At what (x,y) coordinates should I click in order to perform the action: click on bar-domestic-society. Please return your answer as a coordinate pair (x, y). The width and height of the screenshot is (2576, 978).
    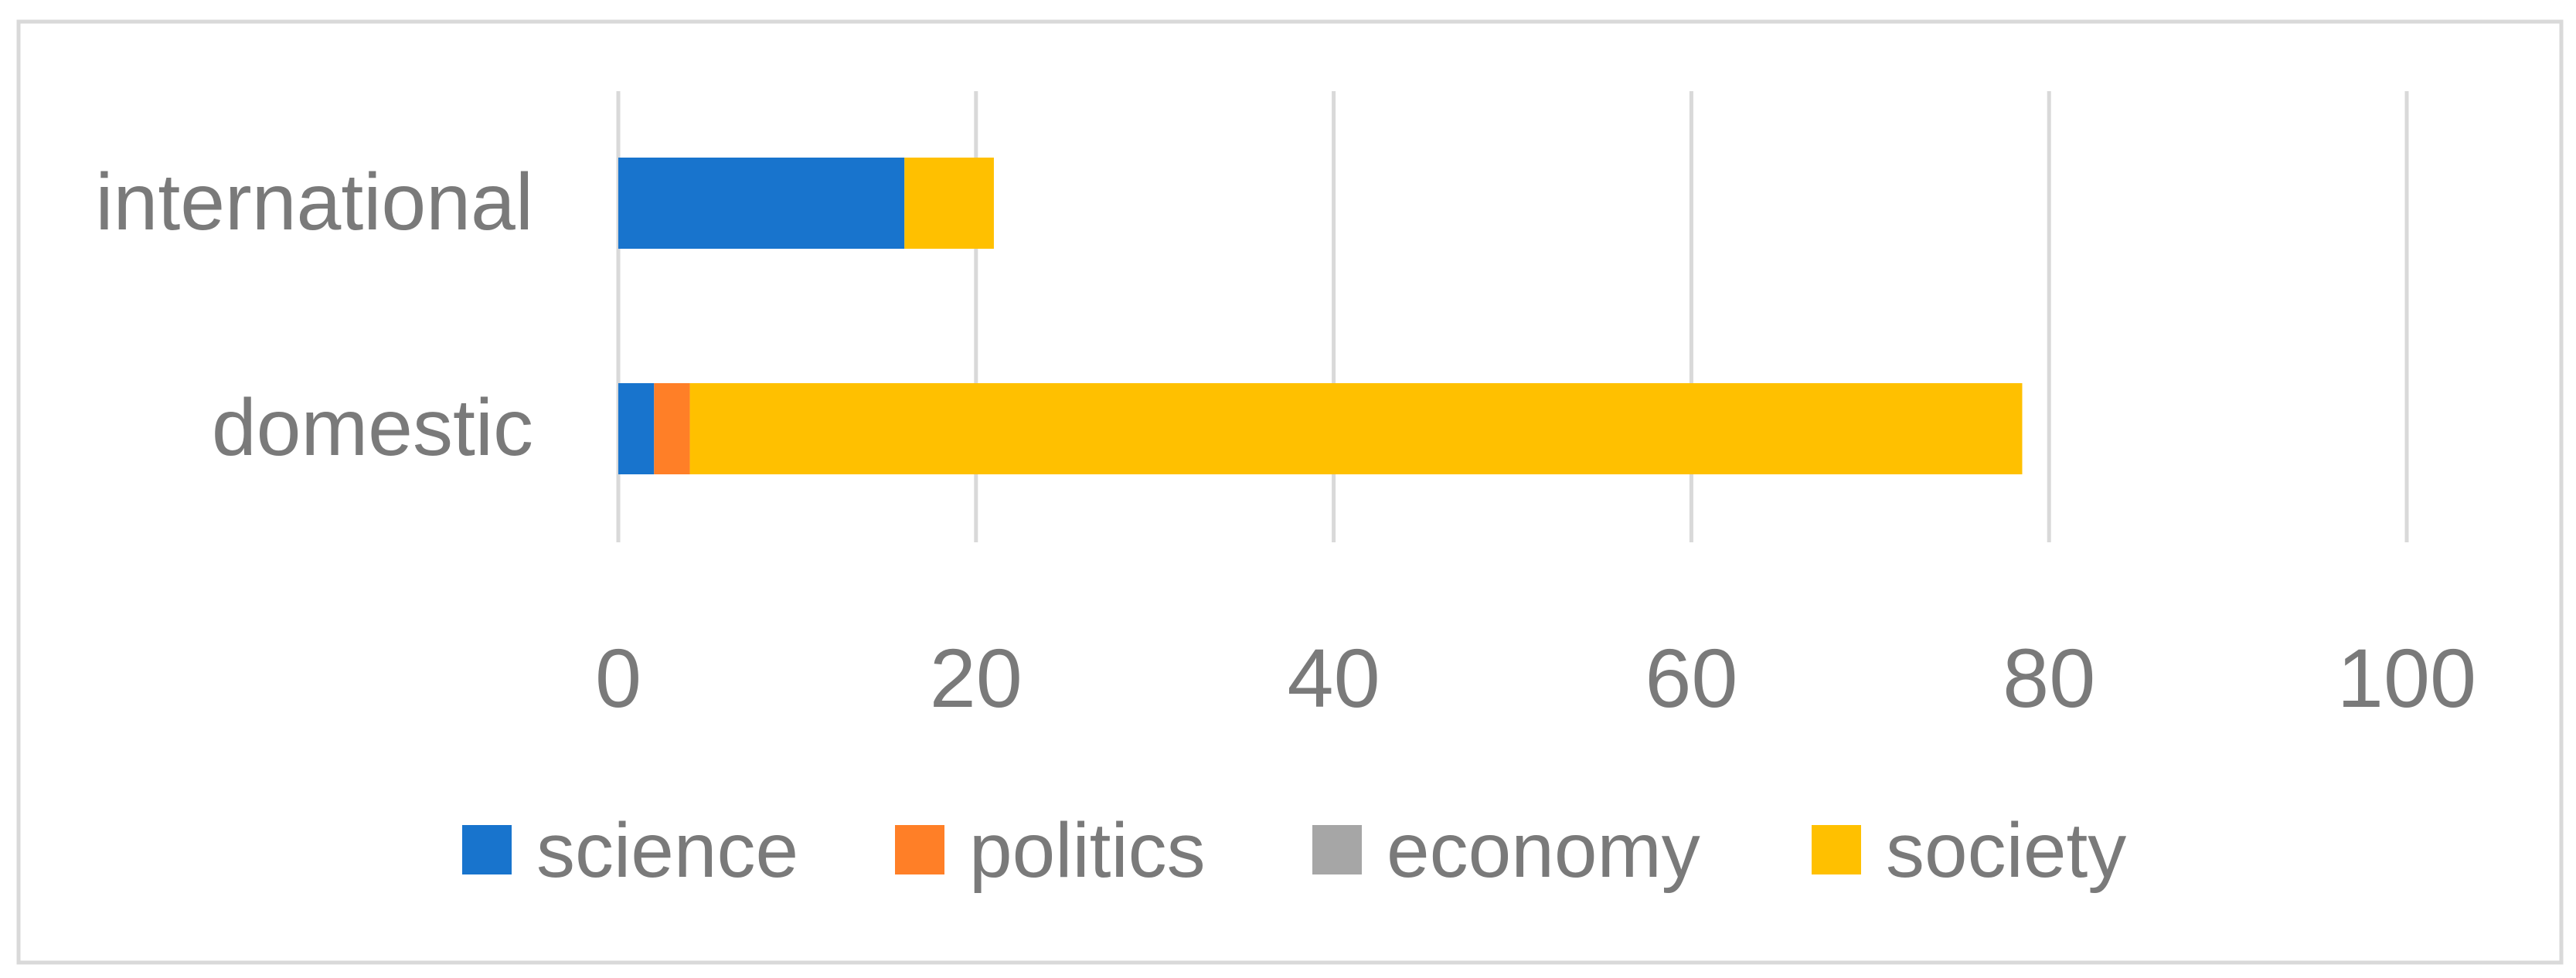
    Looking at the image, I should click on (1356, 429).